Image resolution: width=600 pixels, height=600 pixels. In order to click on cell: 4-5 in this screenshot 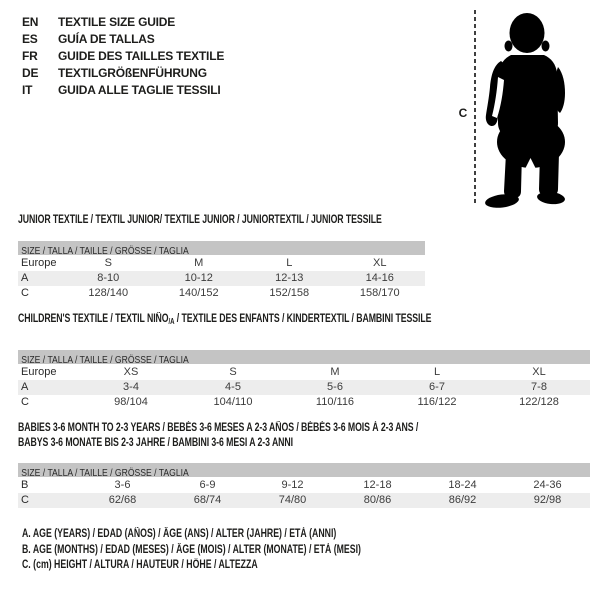, I will do `click(233, 387)`.